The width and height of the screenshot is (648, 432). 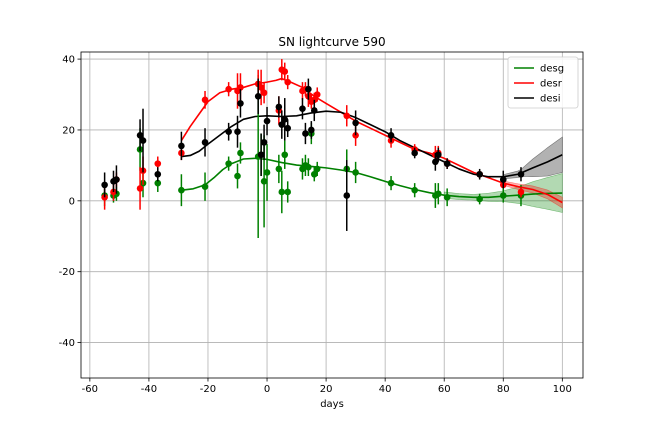 I want to click on x-tick-label: 80, so click(x=503, y=389).